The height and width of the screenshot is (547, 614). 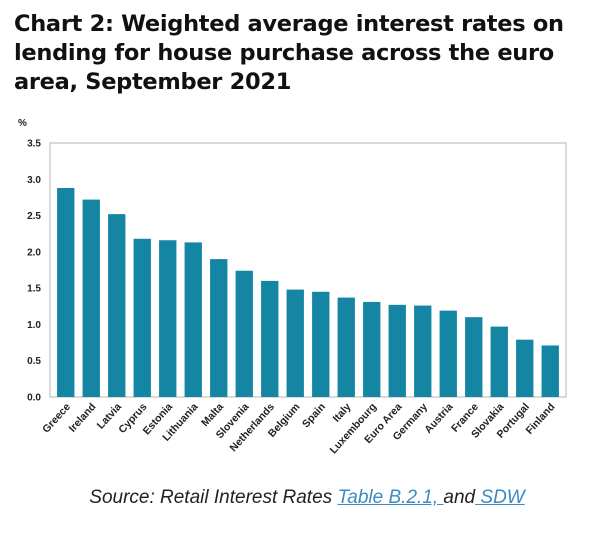 What do you see at coordinates (34, 252) in the screenshot?
I see `y-tick-label: 2.0` at bounding box center [34, 252].